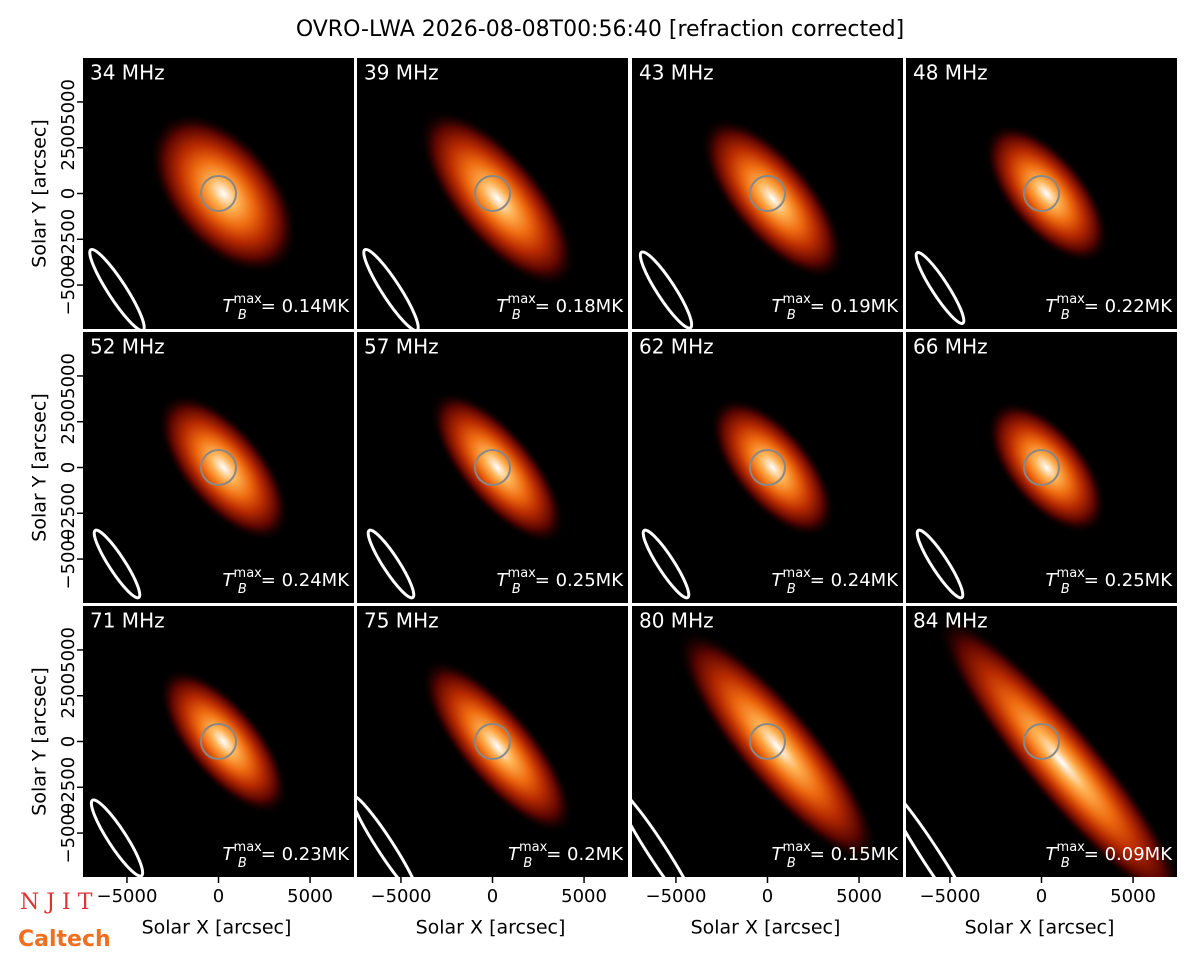  I want to click on tmax-label: Tmax B = 0.19MK, so click(836, 307).